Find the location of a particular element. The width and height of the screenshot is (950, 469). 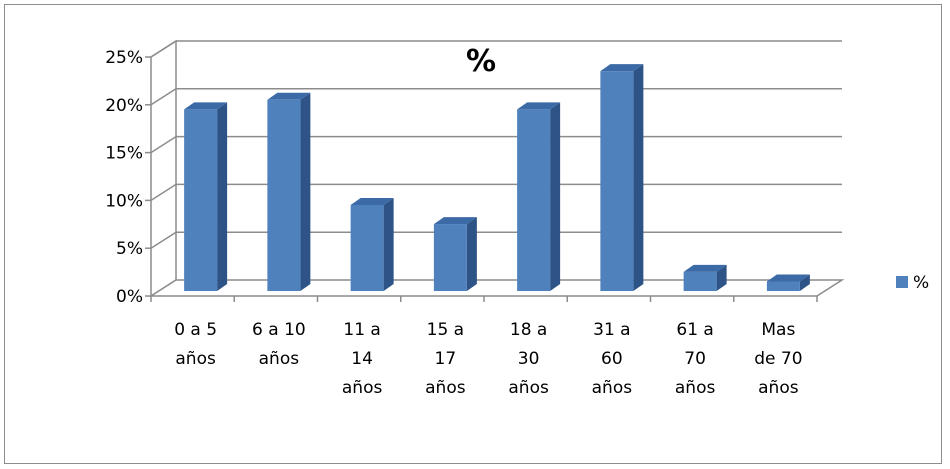

y-axis-ticks: 0% 5% 10% 15% 20% 25% is located at coordinates (128, 177).